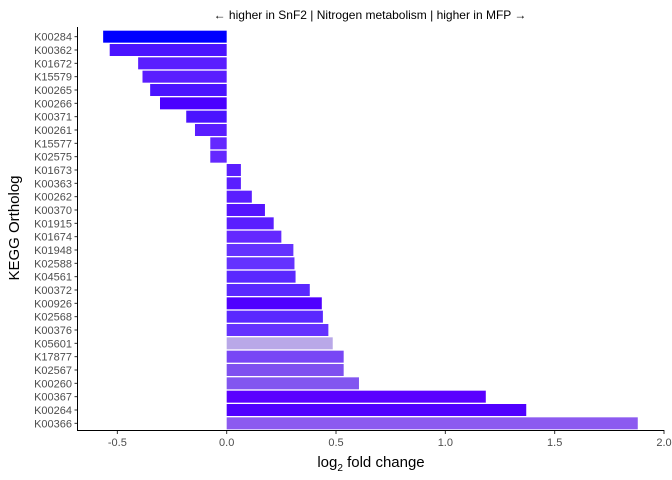 This screenshot has width=672, height=480. Describe the element at coordinates (53, 118) in the screenshot. I see `y-tick-label: K00371` at that location.